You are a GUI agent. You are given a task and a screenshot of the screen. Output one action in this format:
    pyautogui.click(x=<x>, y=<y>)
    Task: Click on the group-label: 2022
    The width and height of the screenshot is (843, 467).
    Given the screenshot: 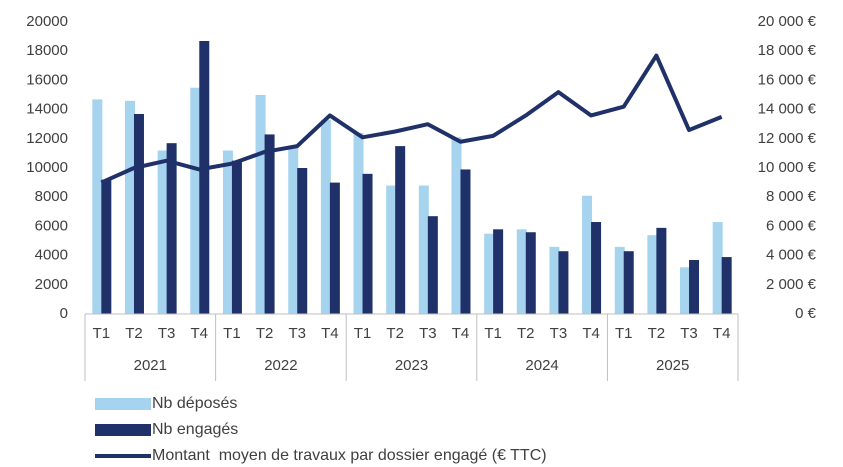 What is the action you would take?
    pyautogui.click(x=280, y=365)
    